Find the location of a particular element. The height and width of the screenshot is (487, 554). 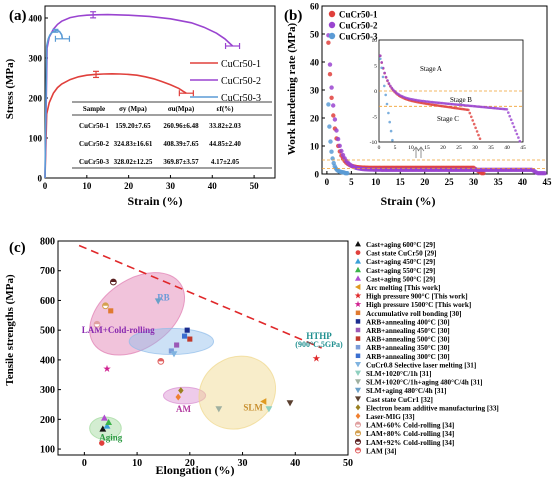

chart-c-legend-label: Accumulative roll bonding [30] is located at coordinates (414, 314).